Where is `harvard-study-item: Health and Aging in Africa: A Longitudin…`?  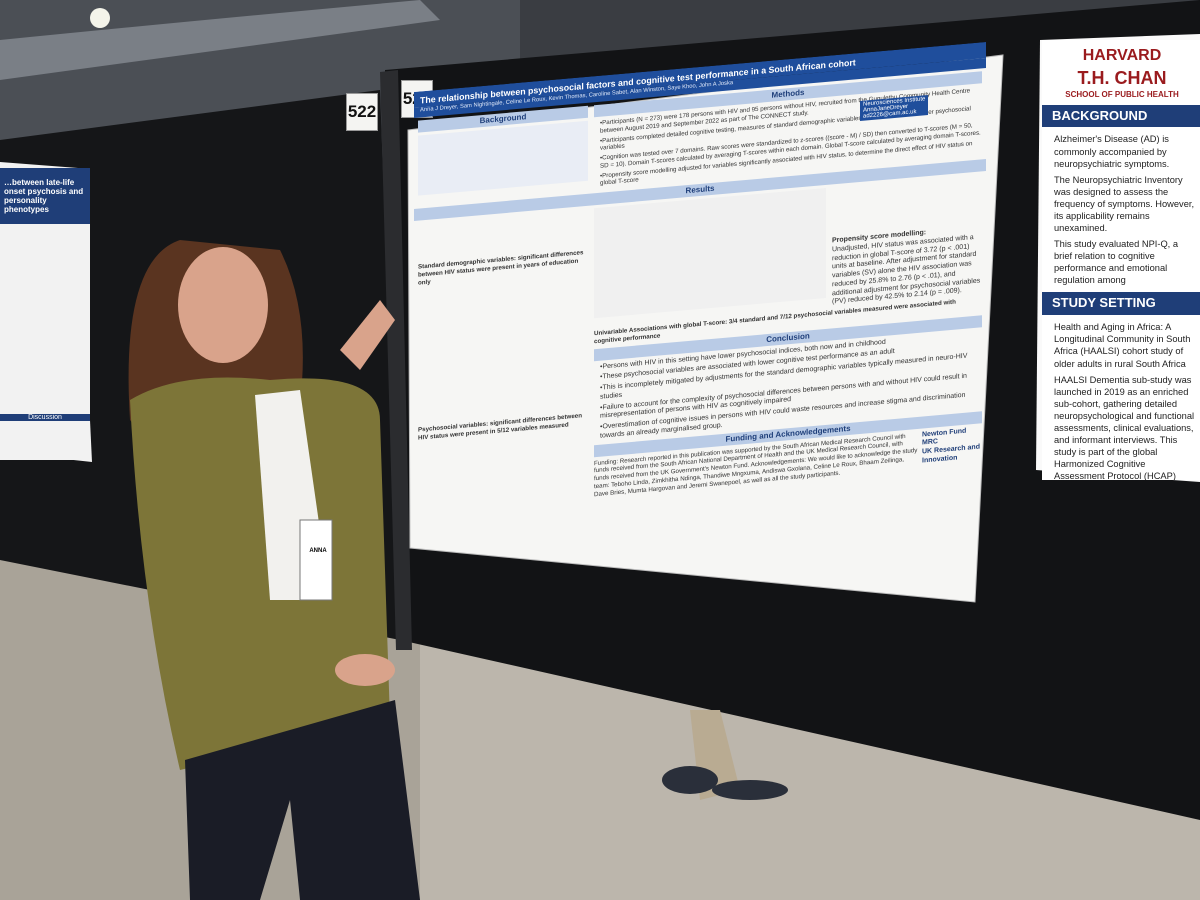
harvard-study-item: Health and Aging in Africa: A Longitudin… is located at coordinates (1122, 345).